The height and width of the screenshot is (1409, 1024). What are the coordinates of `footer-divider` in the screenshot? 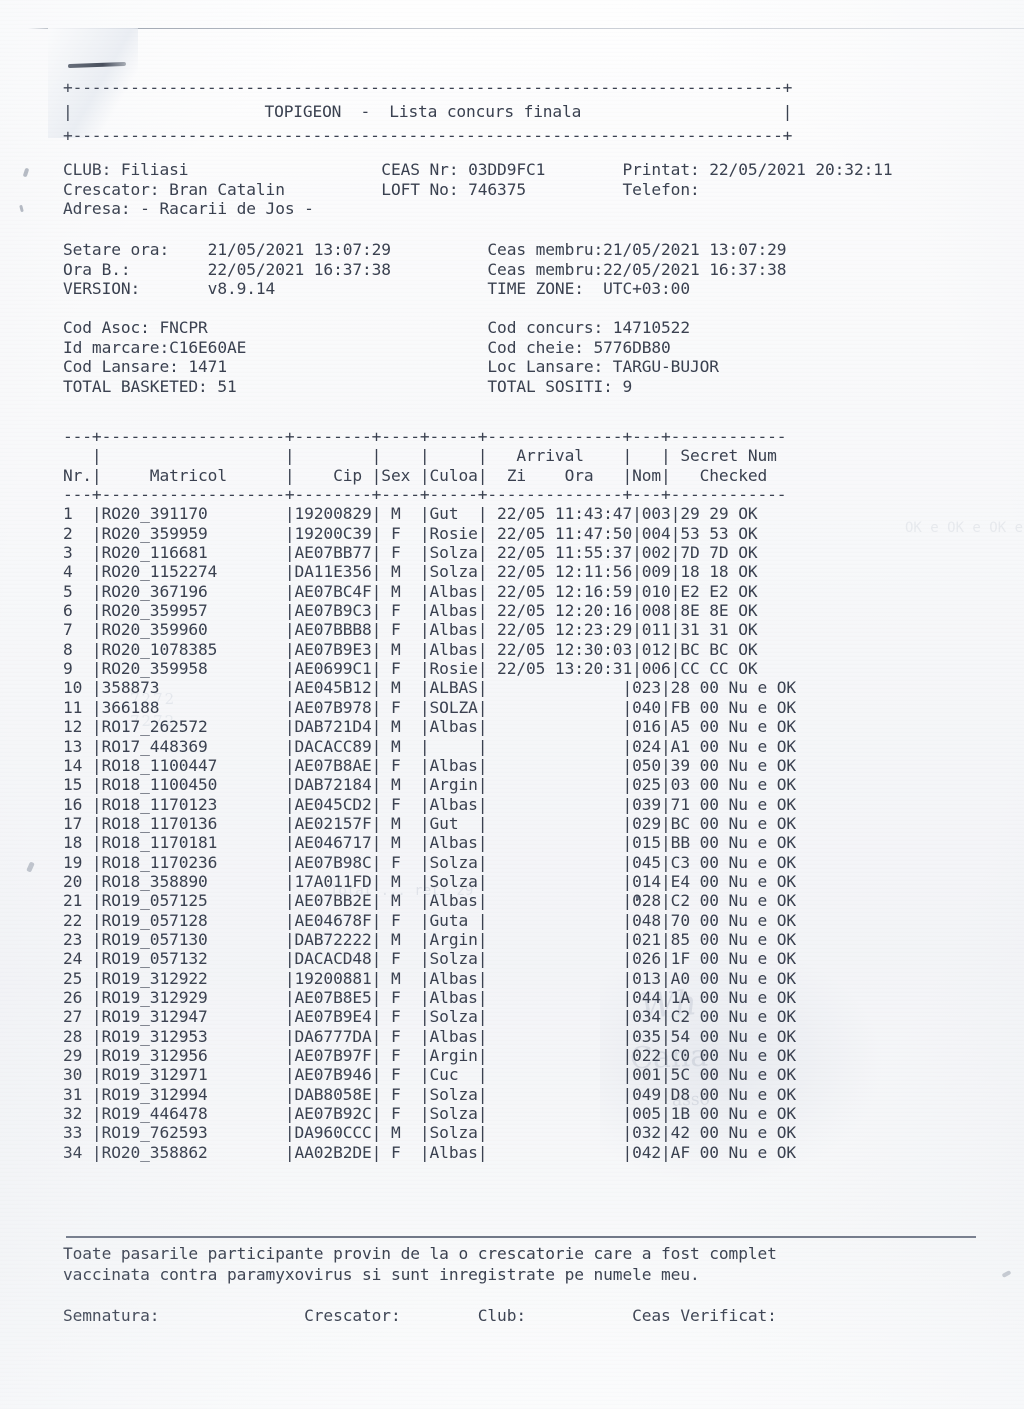 It's located at (521, 1237).